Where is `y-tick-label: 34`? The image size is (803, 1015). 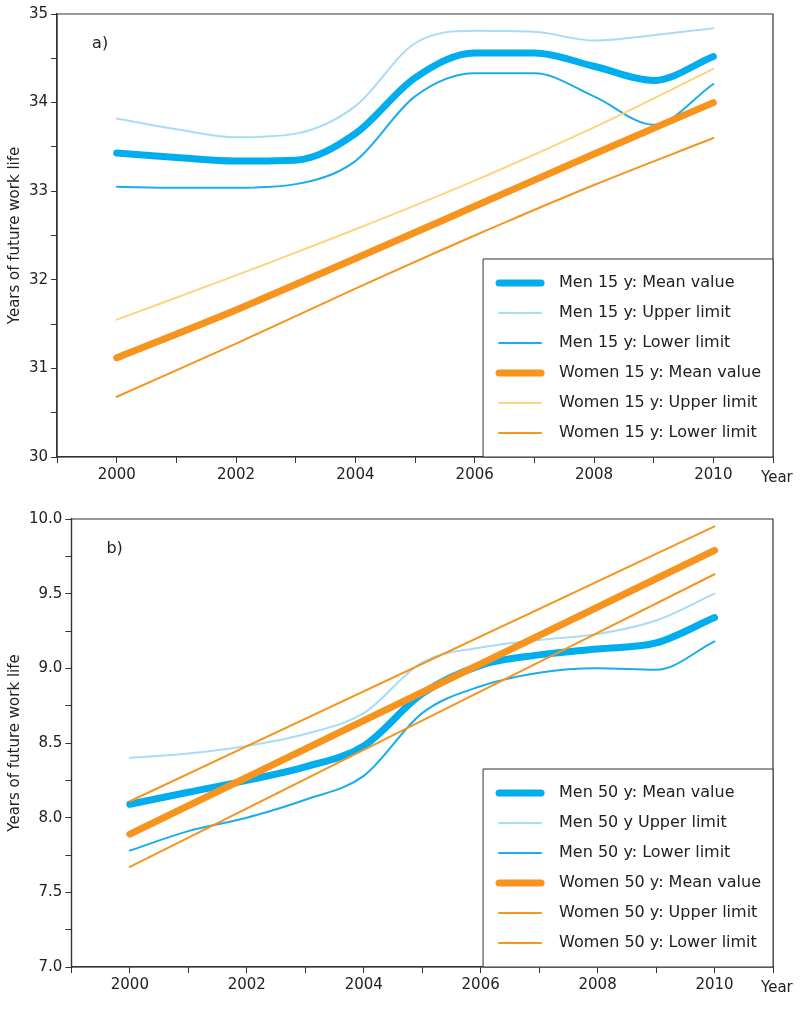
y-tick-label: 34 is located at coordinates (38, 101).